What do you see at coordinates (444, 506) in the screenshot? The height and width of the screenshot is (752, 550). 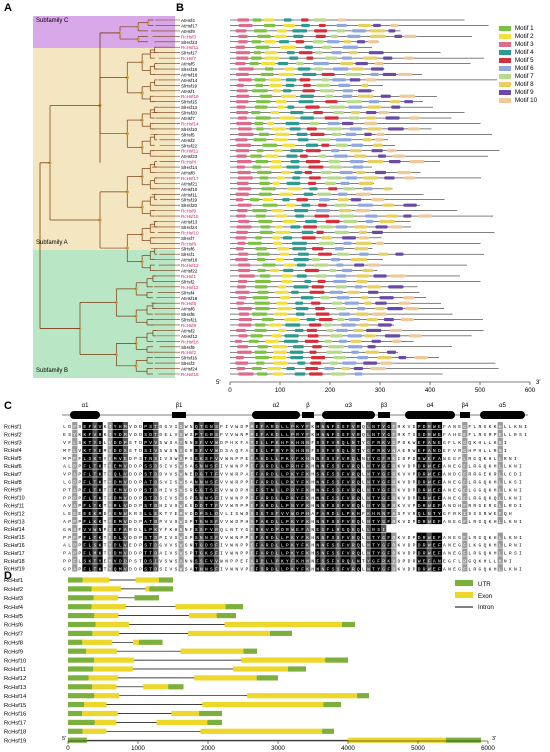 I see `residue: A` at bounding box center [444, 506].